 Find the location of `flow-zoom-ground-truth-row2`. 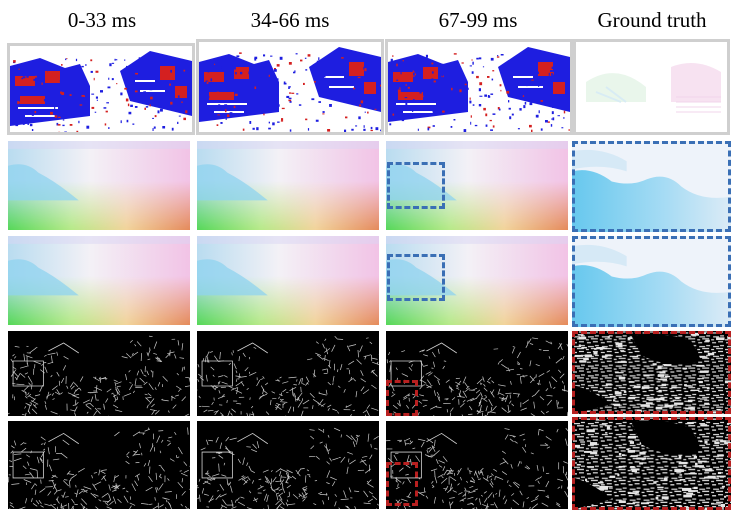

flow-zoom-ground-truth-row2 is located at coordinates (651, 281).